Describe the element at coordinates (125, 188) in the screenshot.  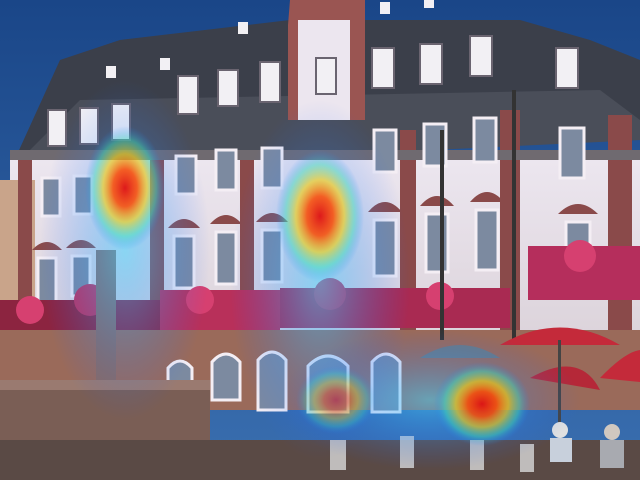
I see `heatmap-hotspot-left` at that location.